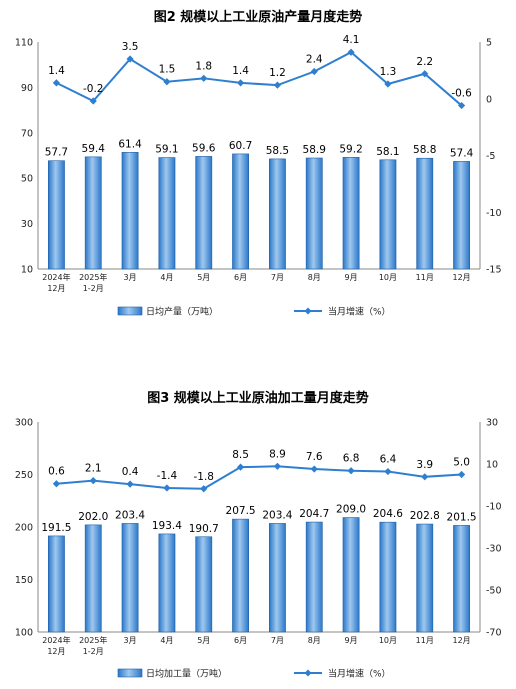  What do you see at coordinates (186, 674) in the screenshot?
I see `legend-bar-label: 日均加工量（万吨）` at bounding box center [186, 674].